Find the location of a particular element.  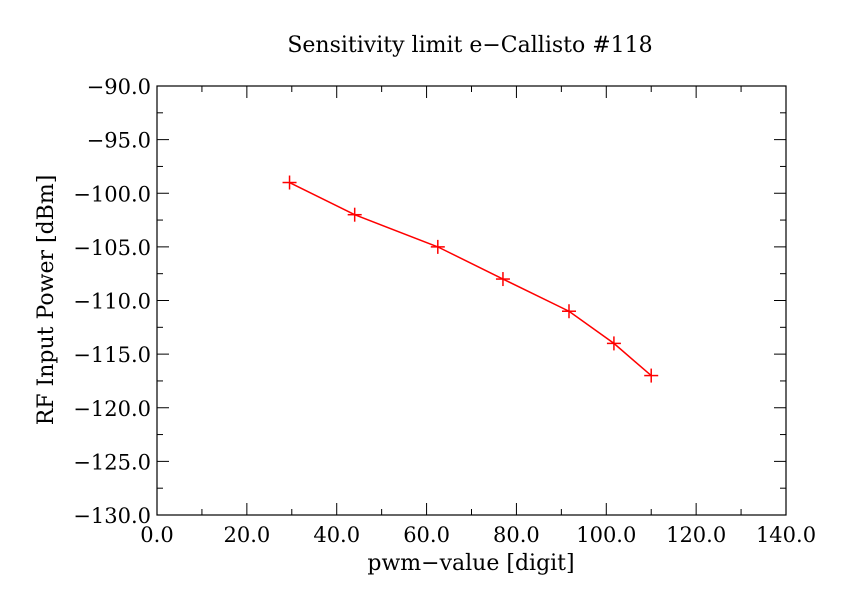

x-tick-label: 140.0 is located at coordinates (786, 535).